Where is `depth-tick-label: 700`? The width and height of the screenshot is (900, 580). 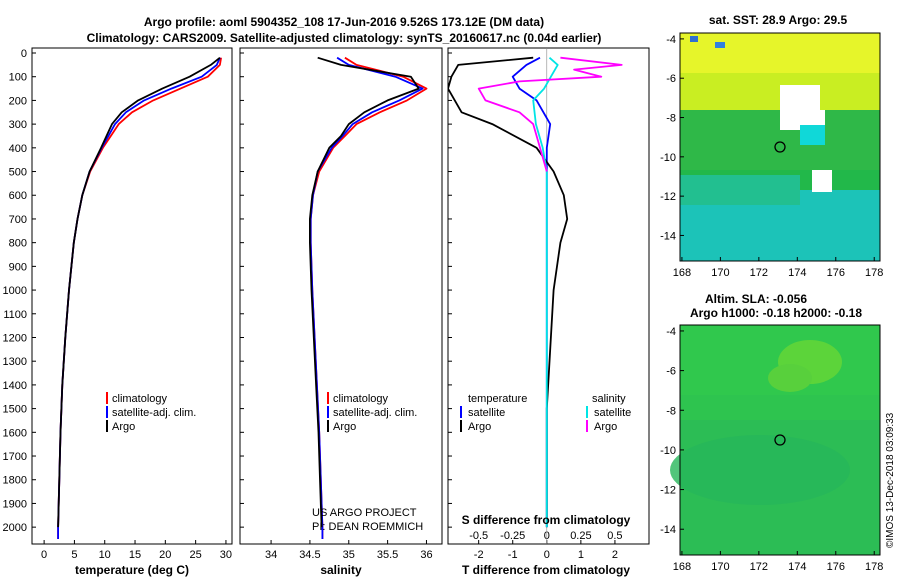
depth-tick-label: 700 is located at coordinates (18, 220).